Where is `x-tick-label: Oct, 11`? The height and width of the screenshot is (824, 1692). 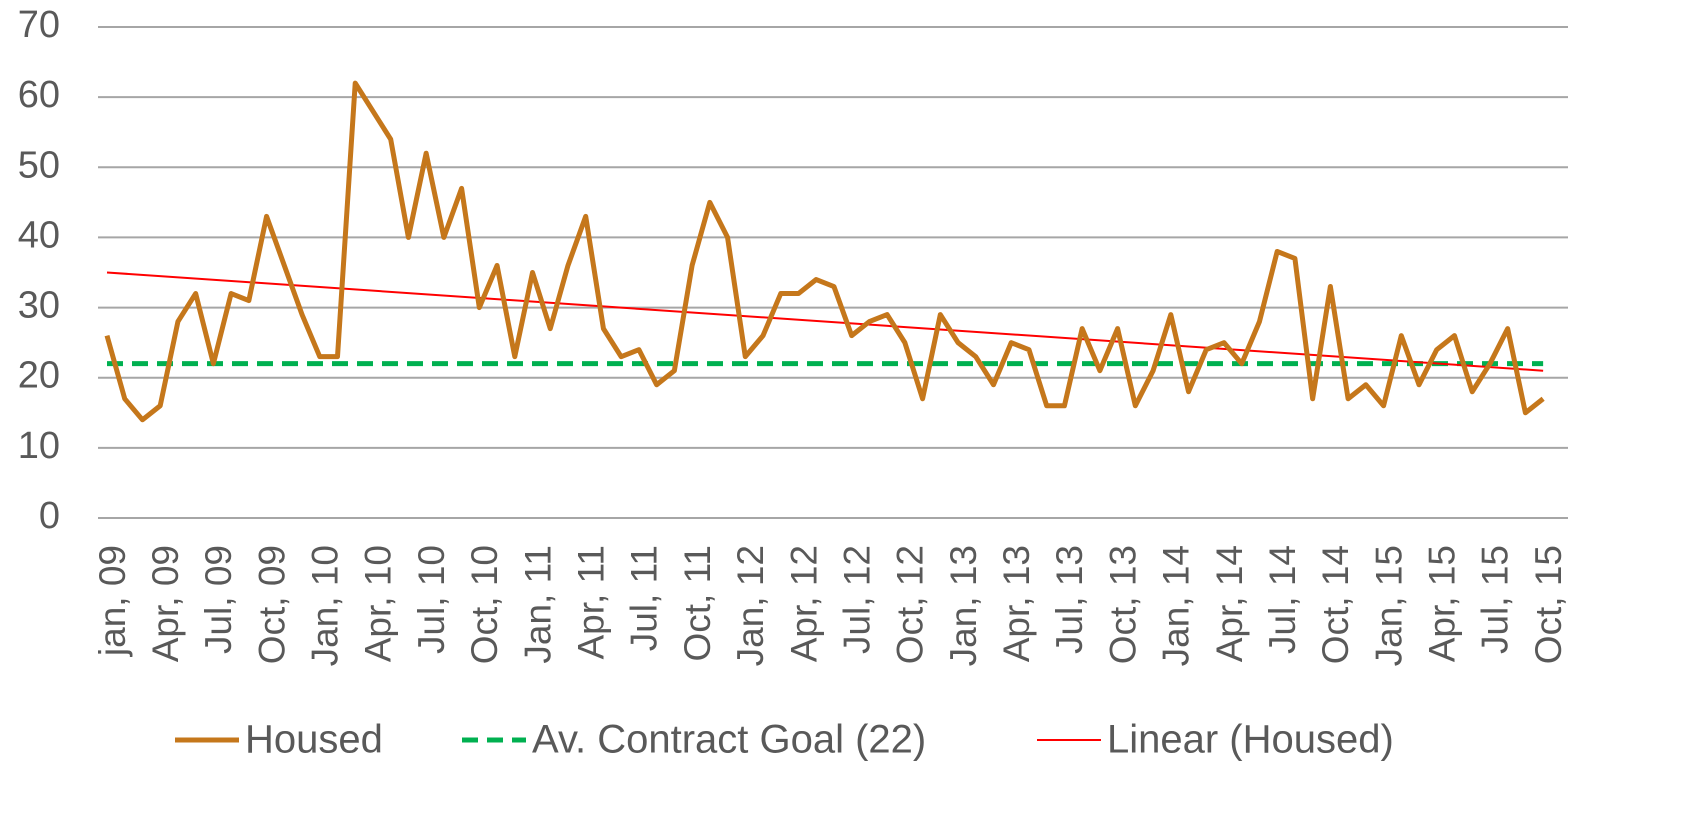 x-tick-label: Oct, 11 is located at coordinates (697, 603).